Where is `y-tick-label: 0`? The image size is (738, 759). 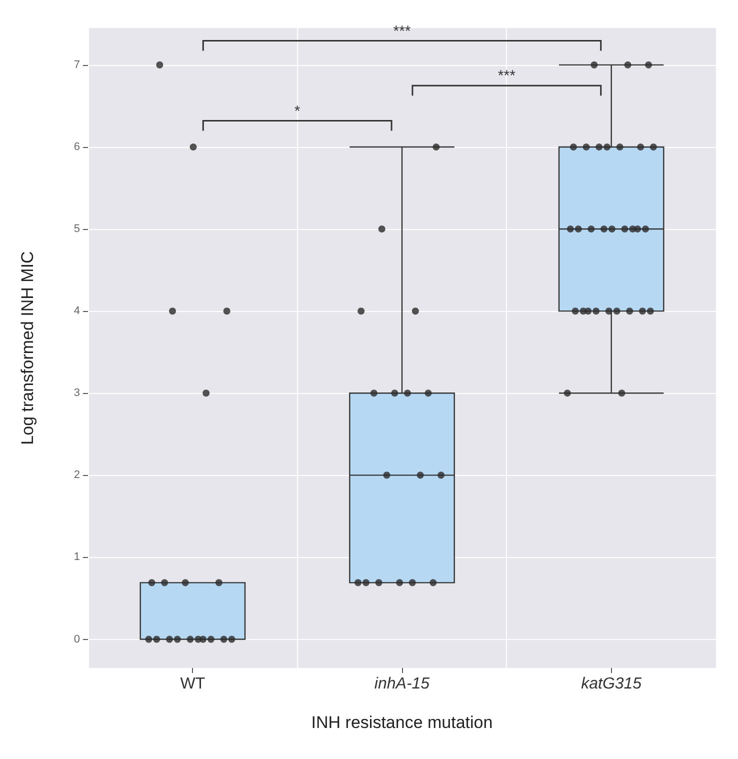 y-tick-label: 0 is located at coordinates (77, 639).